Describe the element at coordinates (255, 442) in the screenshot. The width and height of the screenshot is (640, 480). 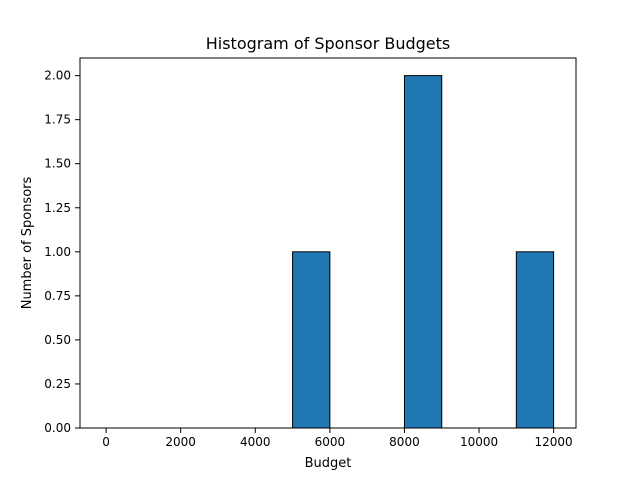
I see `x-tick-label-2: 4000` at that location.